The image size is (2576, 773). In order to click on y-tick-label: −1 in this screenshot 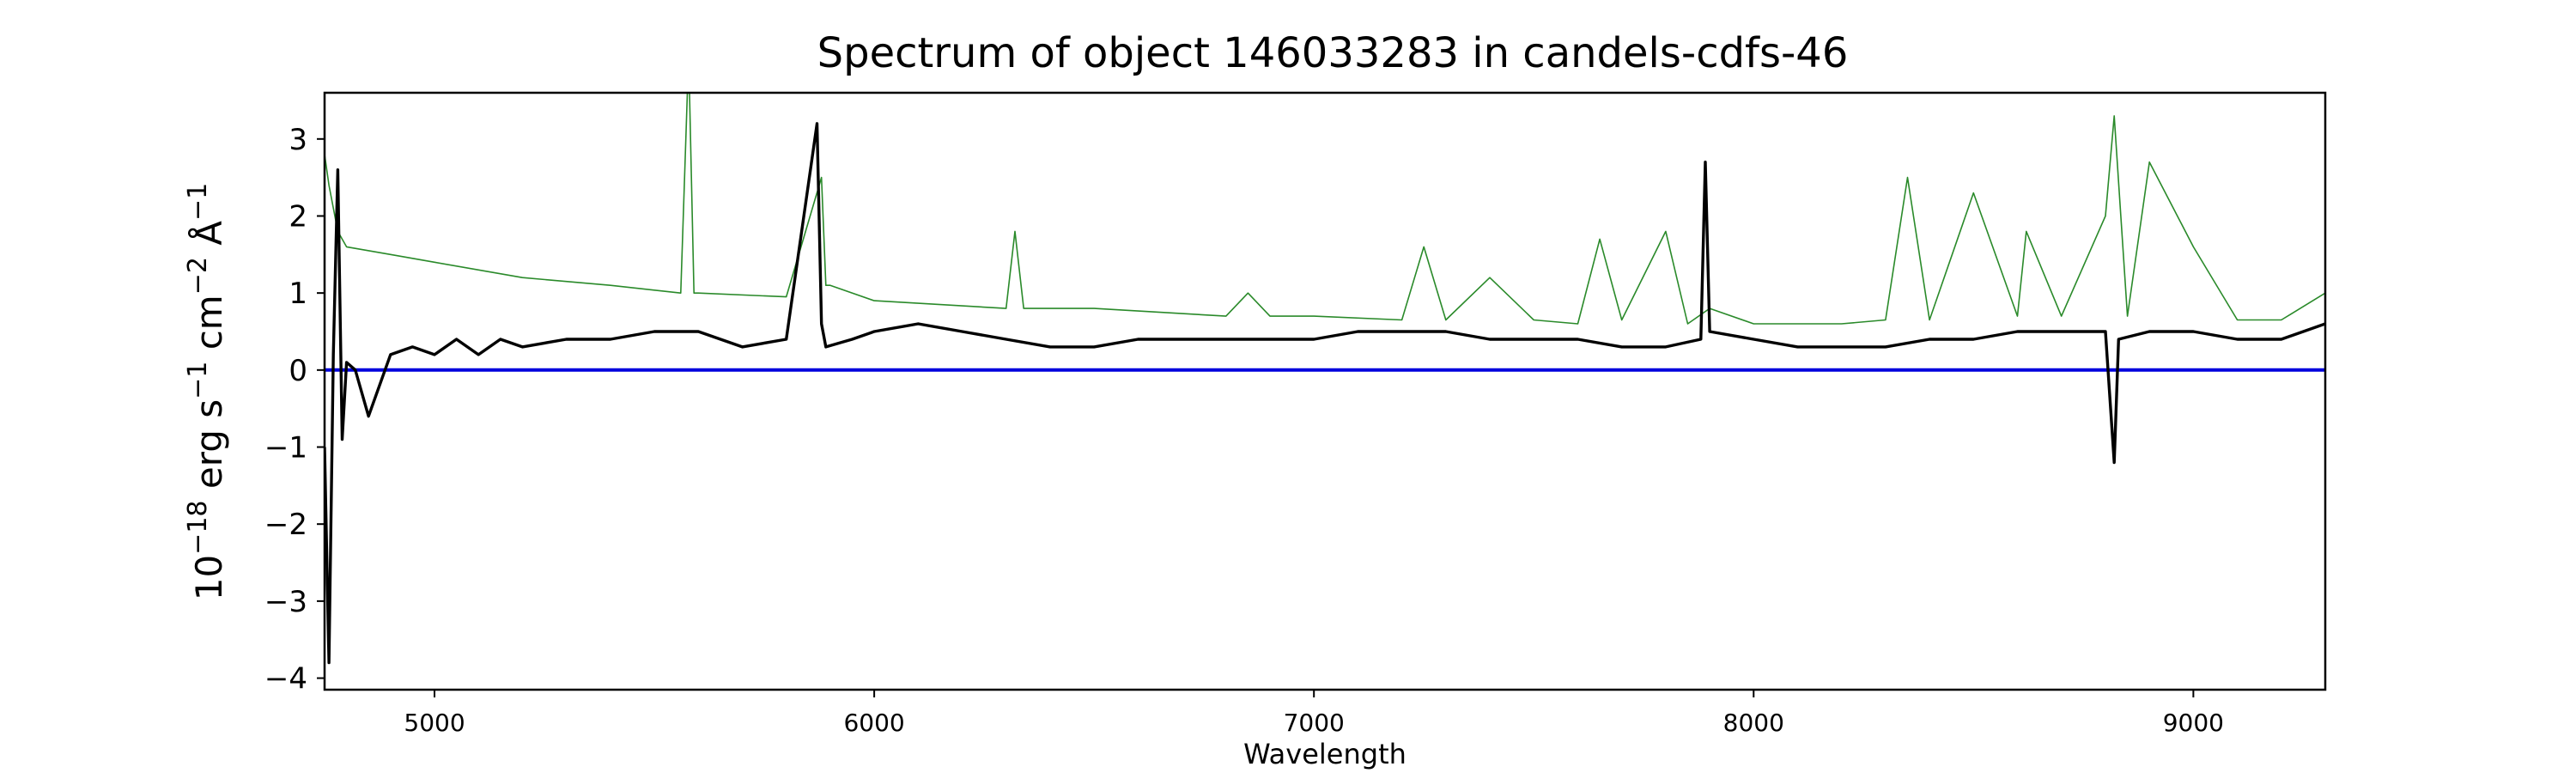, I will do `click(285, 448)`.